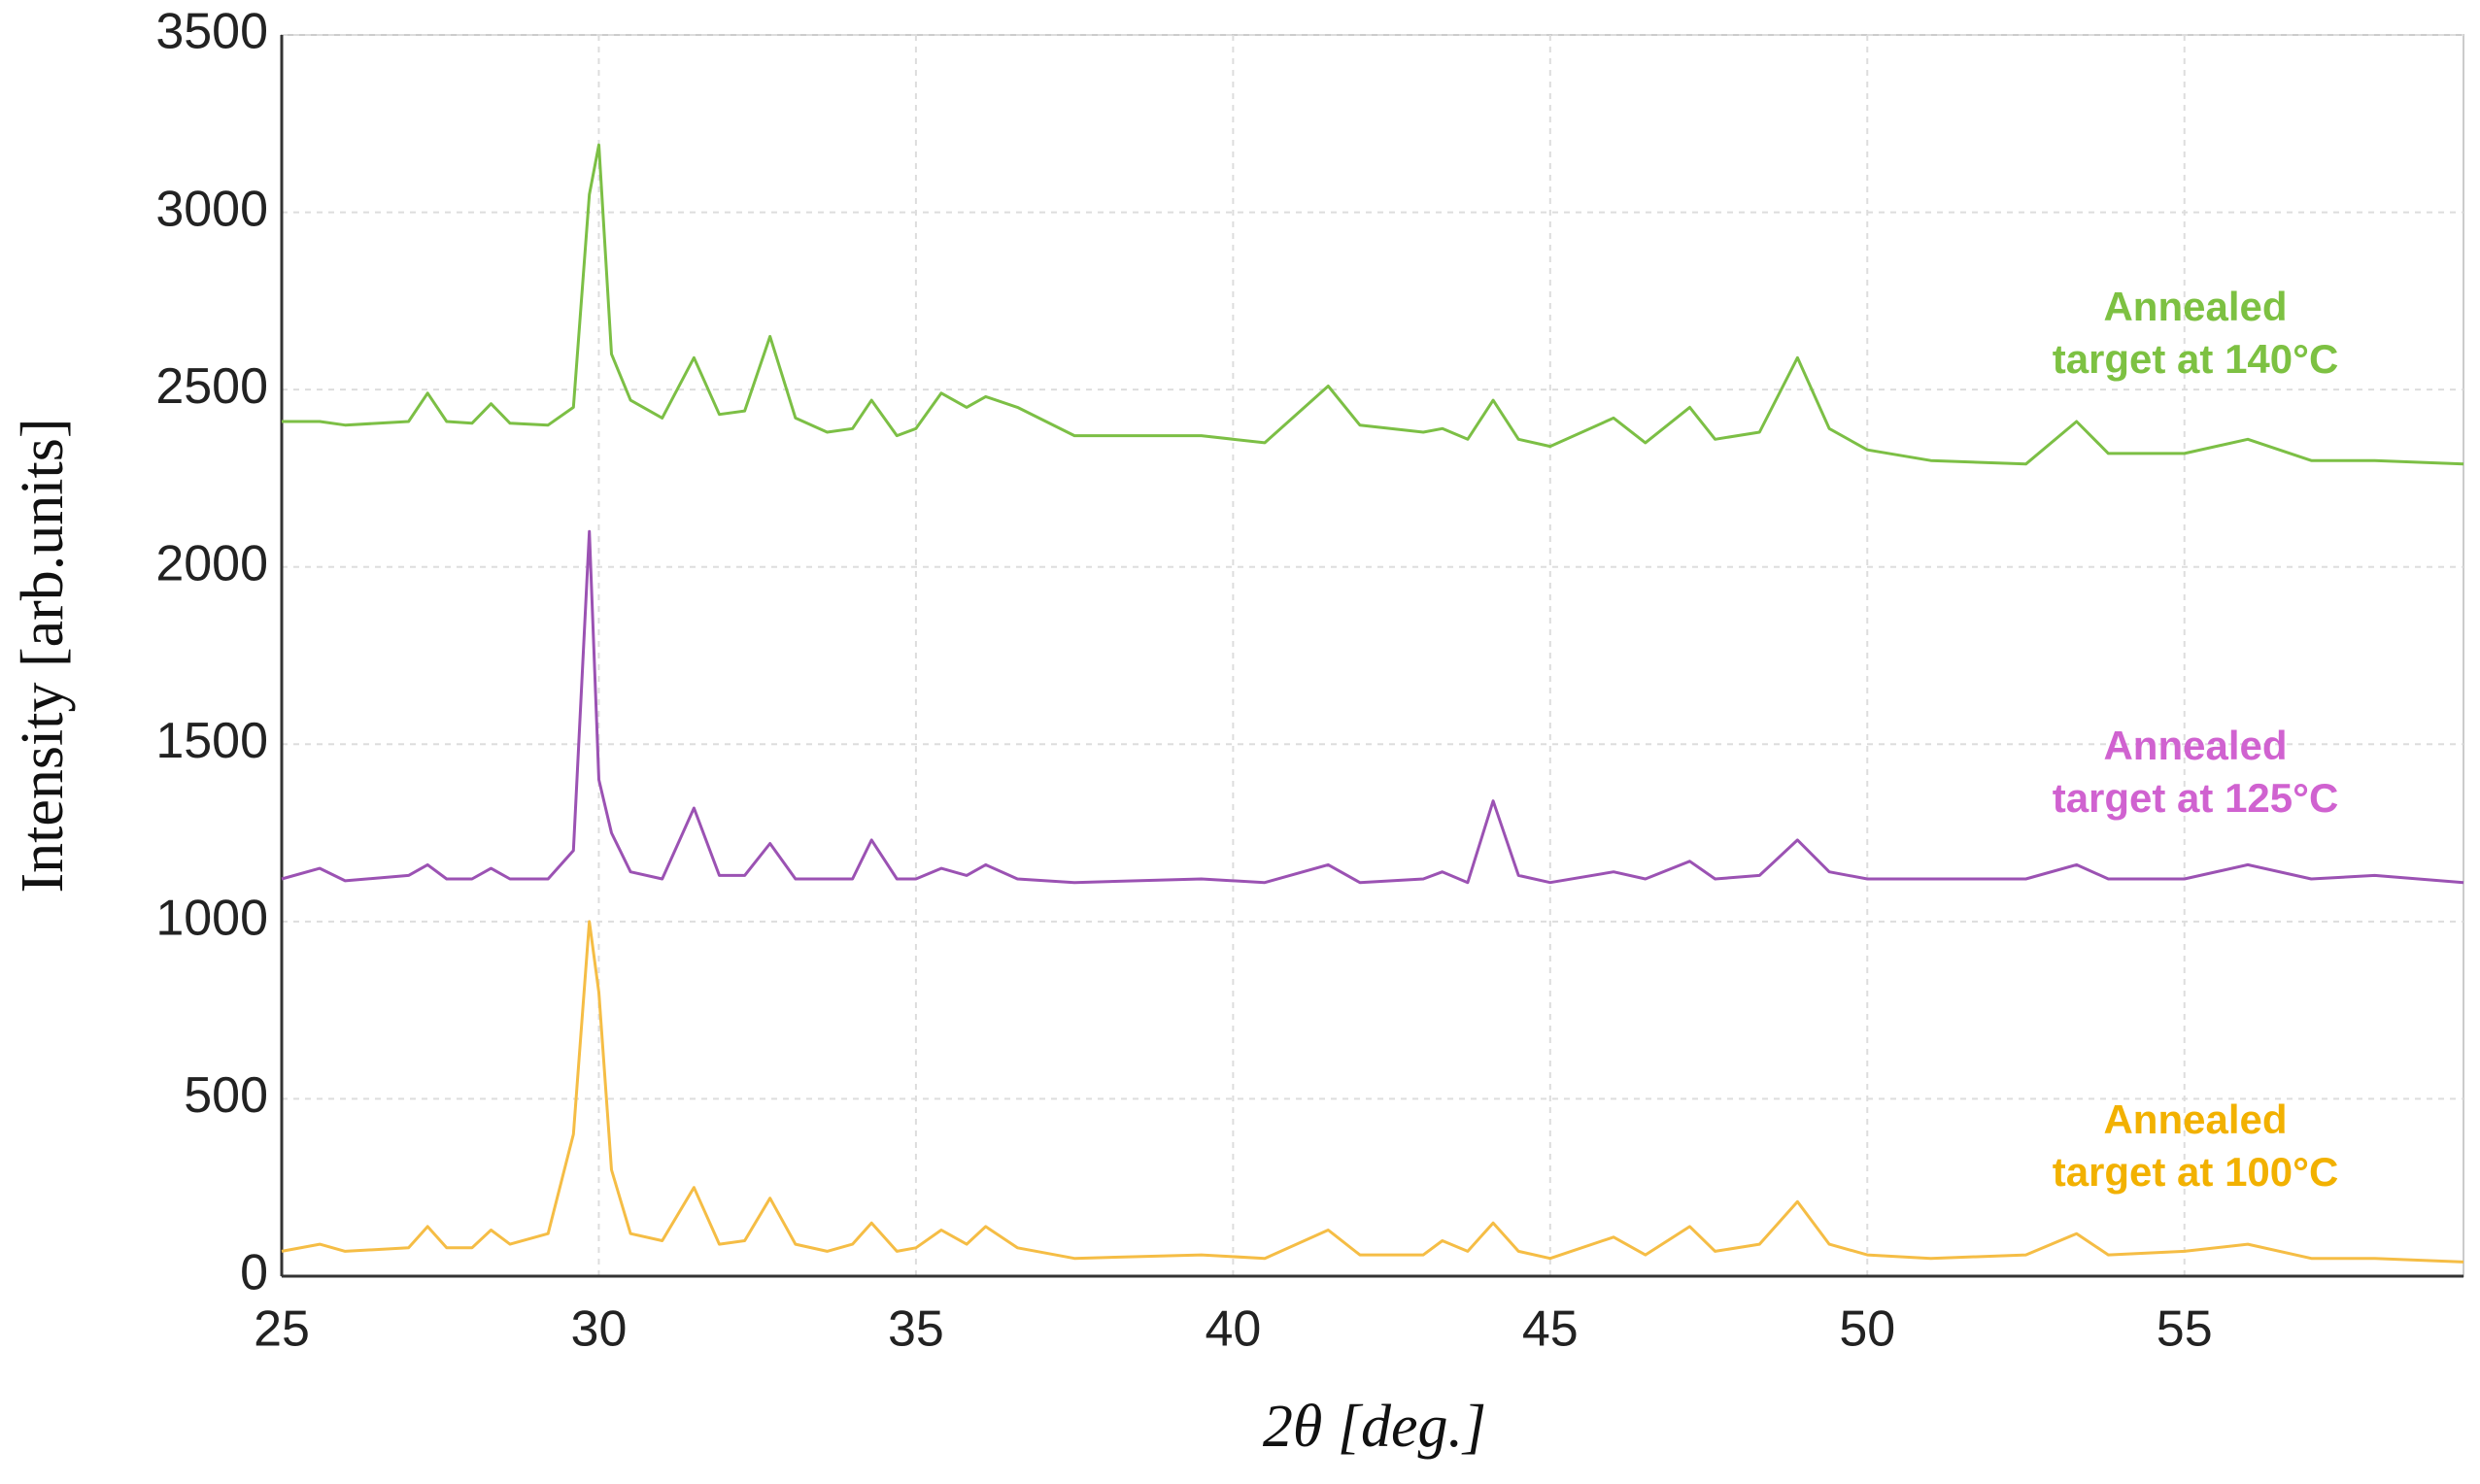 This screenshot has height=1484, width=2480. Describe the element at coordinates (599, 1329) in the screenshot. I see `x-tick-label: 30` at that location.